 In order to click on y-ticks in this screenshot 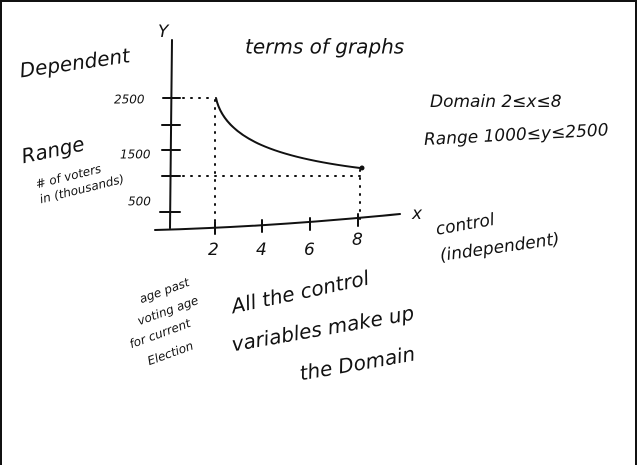, I will do `click(170, 155)`.